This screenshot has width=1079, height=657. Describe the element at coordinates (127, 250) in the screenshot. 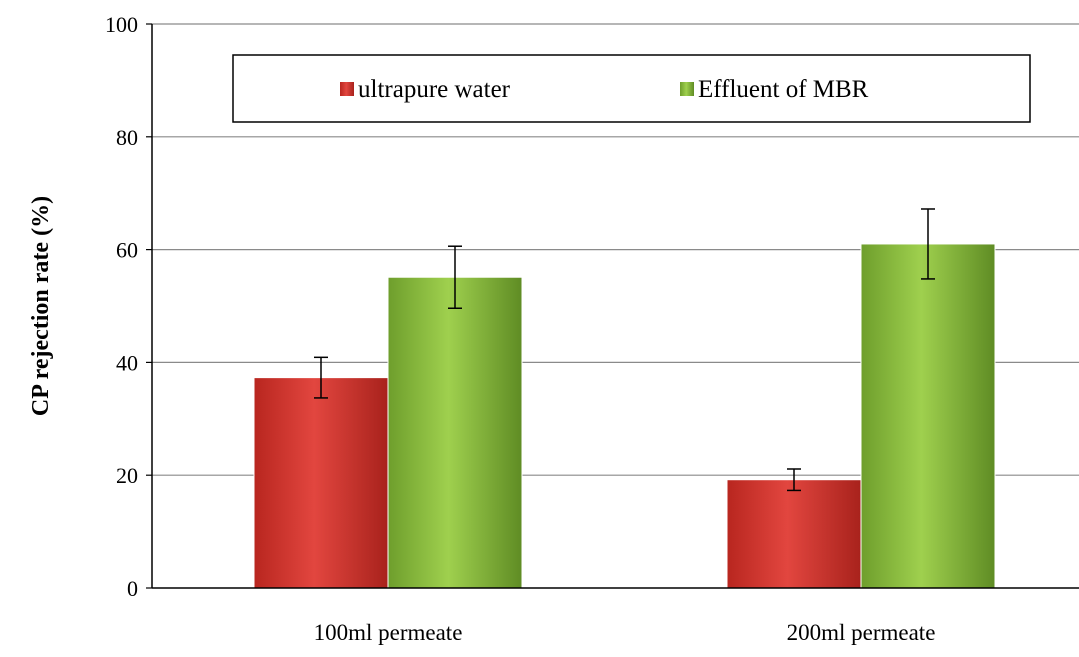

I see `y-tick-label-60: 60` at that location.